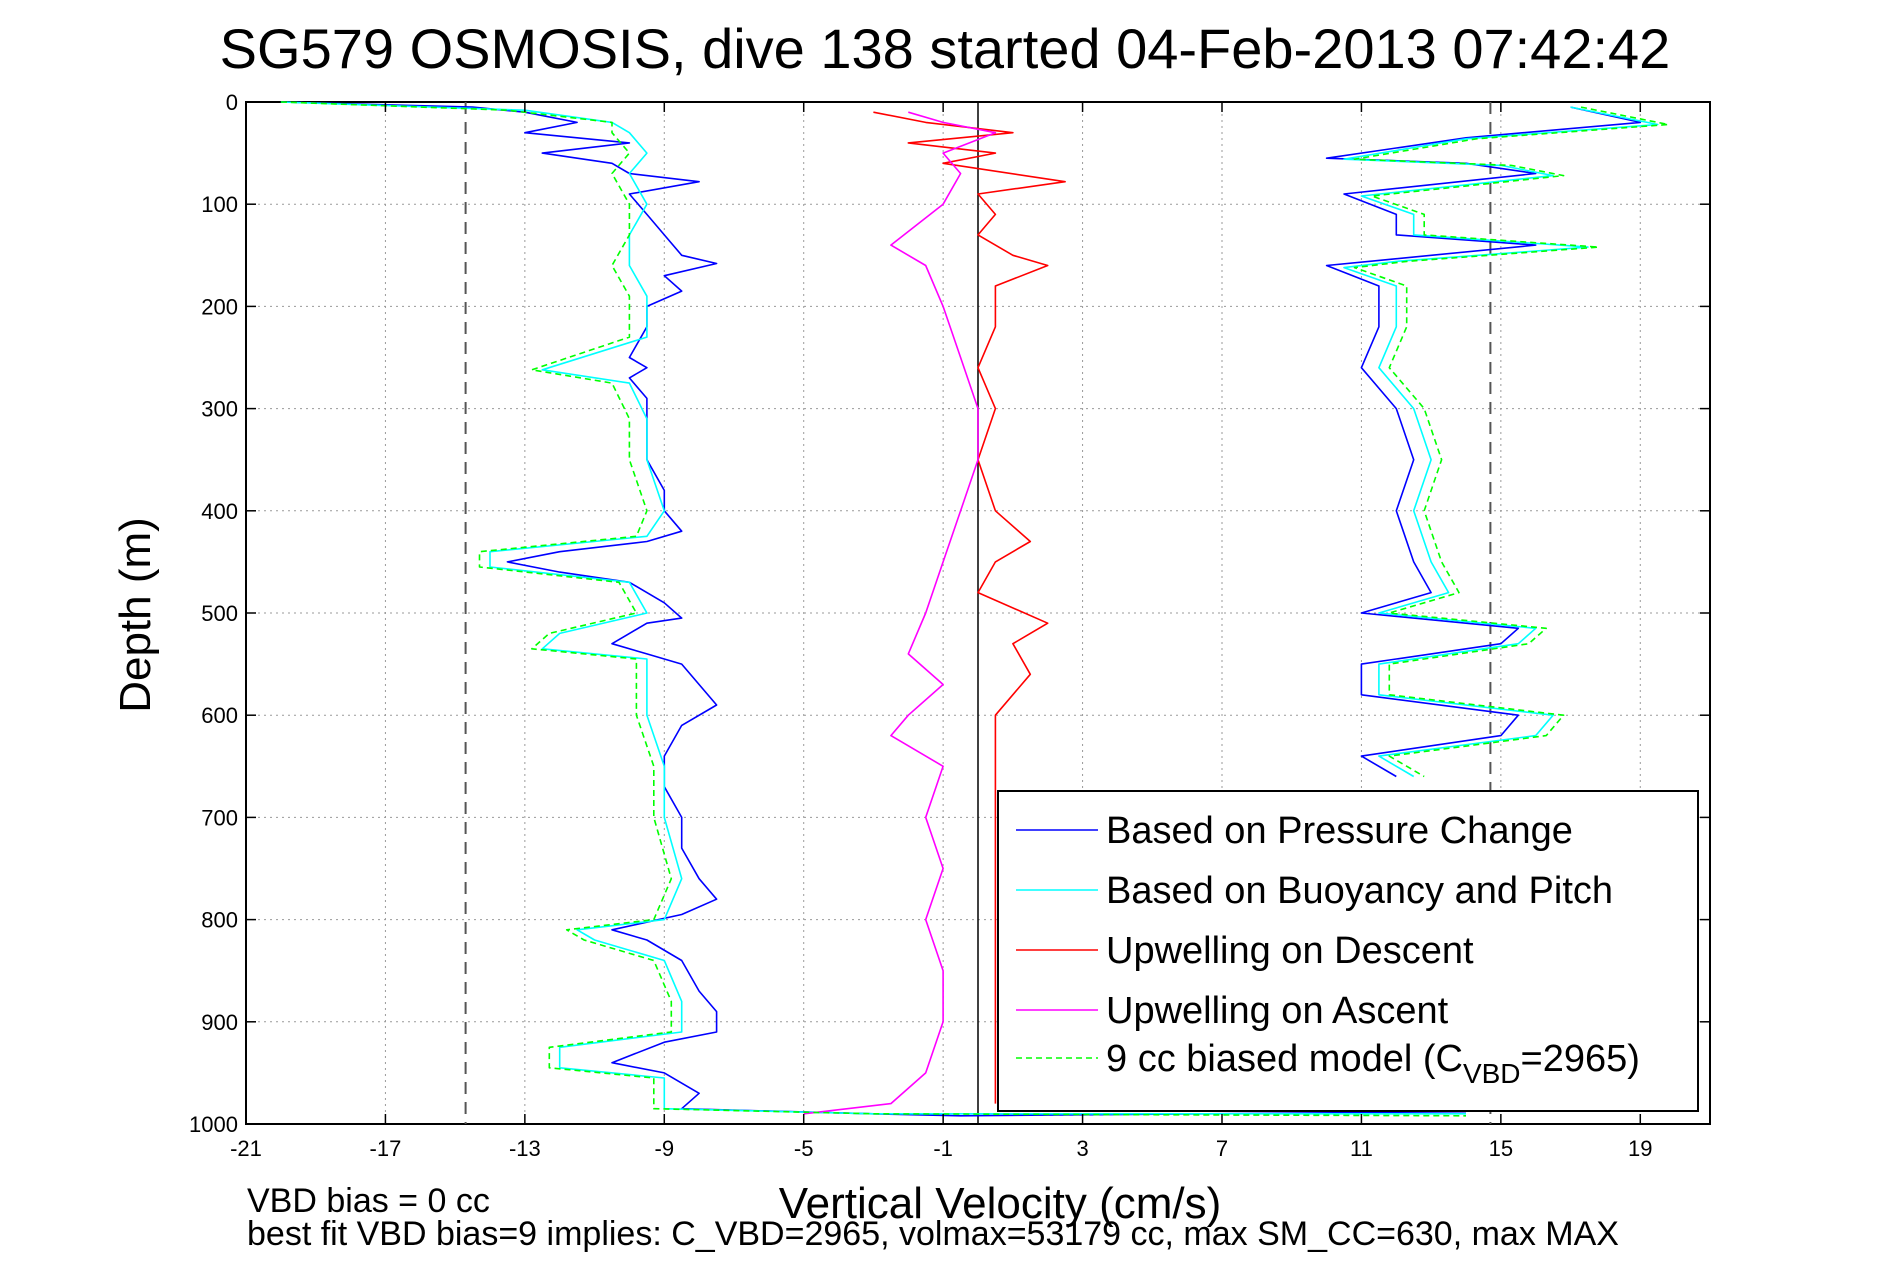 This screenshot has height=1262, width=1891. Describe the element at coordinates (232, 102) in the screenshot. I see `y-tick-label: 0` at that location.